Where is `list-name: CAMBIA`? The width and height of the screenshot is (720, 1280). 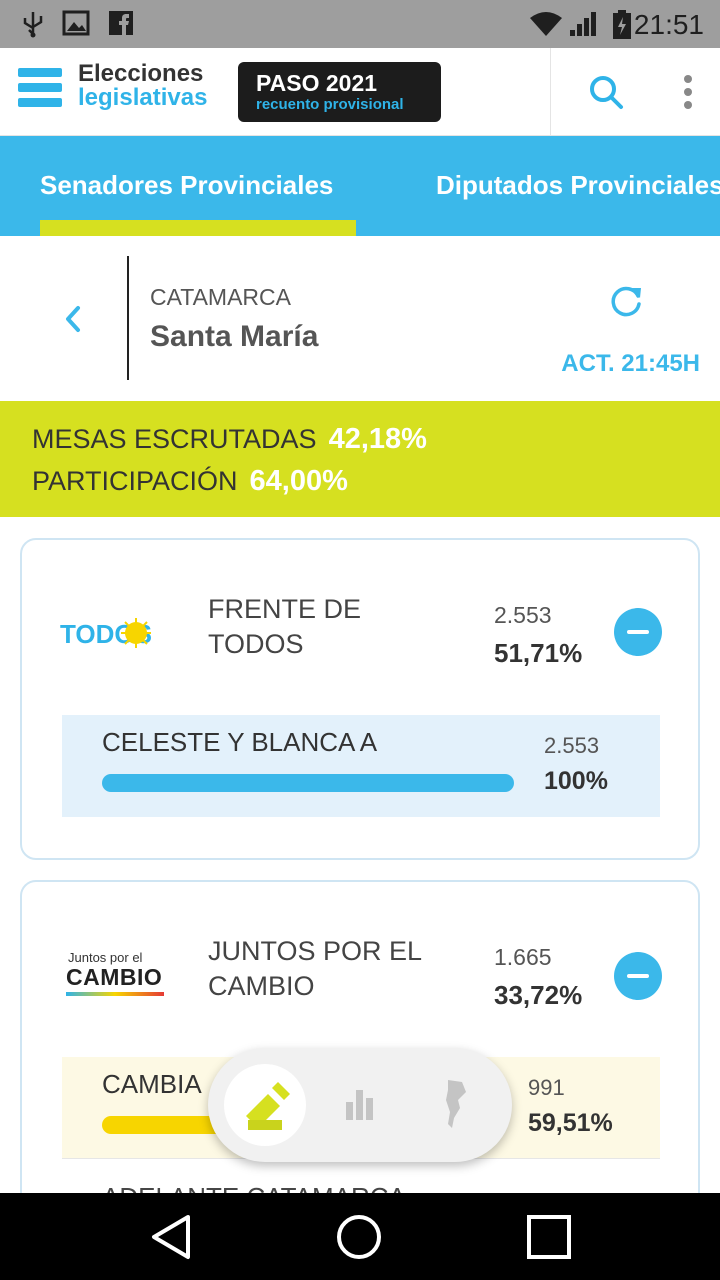
list-name: CAMBIA is located at coordinates (152, 1084).